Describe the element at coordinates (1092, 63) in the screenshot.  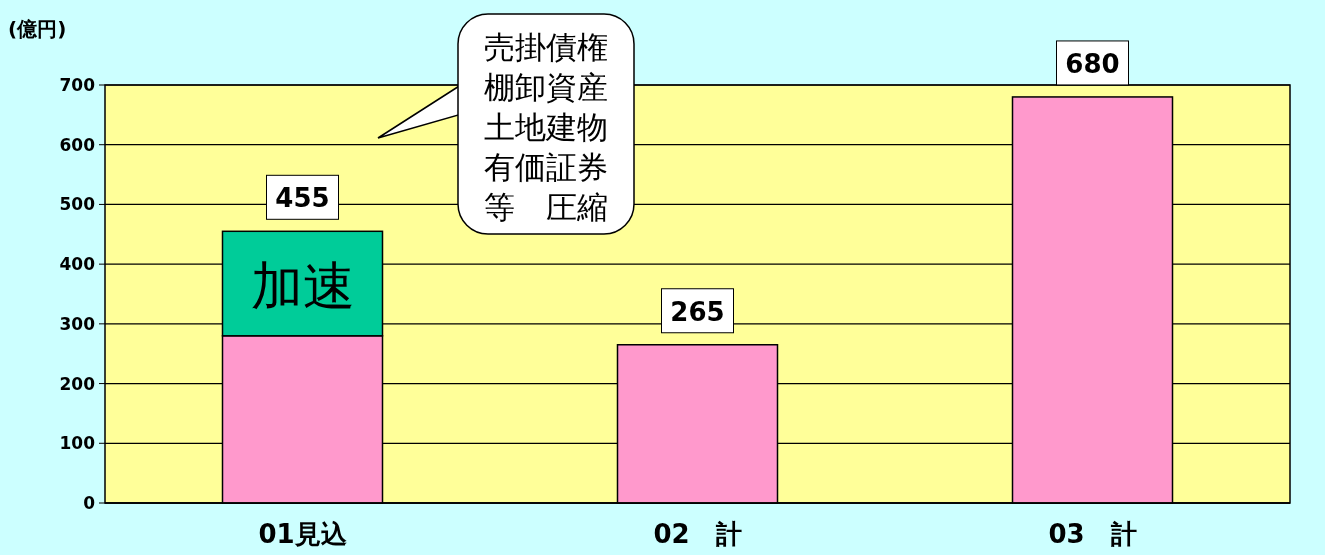
I see `total-label: 680` at that location.